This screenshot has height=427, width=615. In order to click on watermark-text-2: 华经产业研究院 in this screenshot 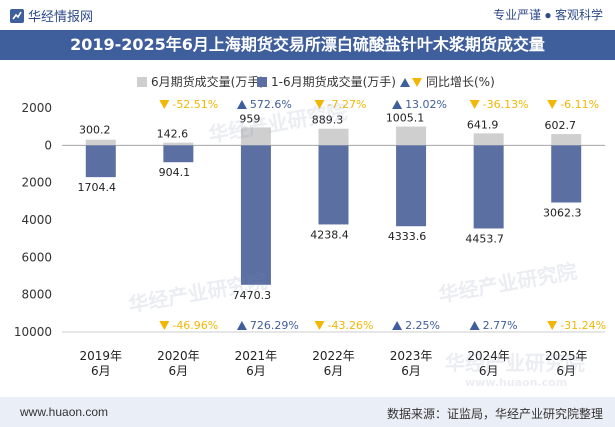, I will do `click(508, 283)`.